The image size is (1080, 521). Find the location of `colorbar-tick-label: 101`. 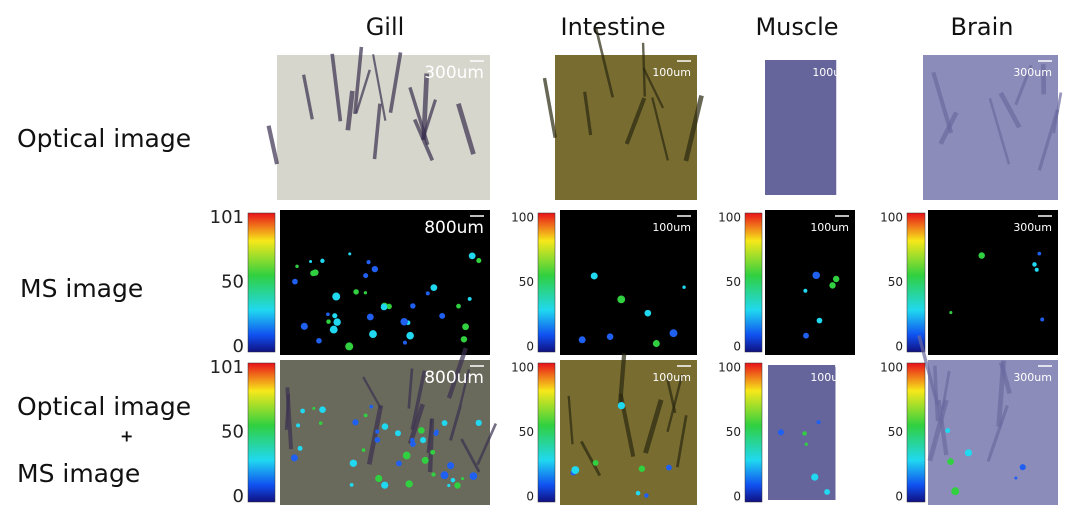

colorbar-tick-label: 101 is located at coordinates (227, 367).